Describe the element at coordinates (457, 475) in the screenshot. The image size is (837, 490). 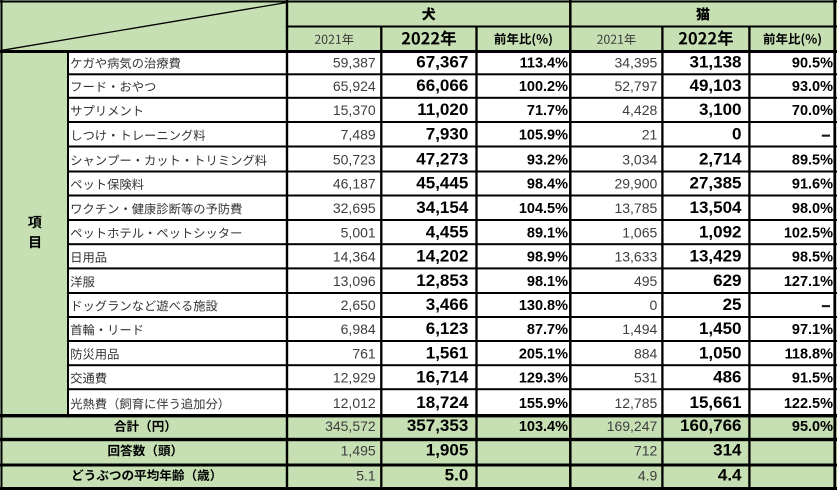
I see `svg-text: 5.0` at that location.